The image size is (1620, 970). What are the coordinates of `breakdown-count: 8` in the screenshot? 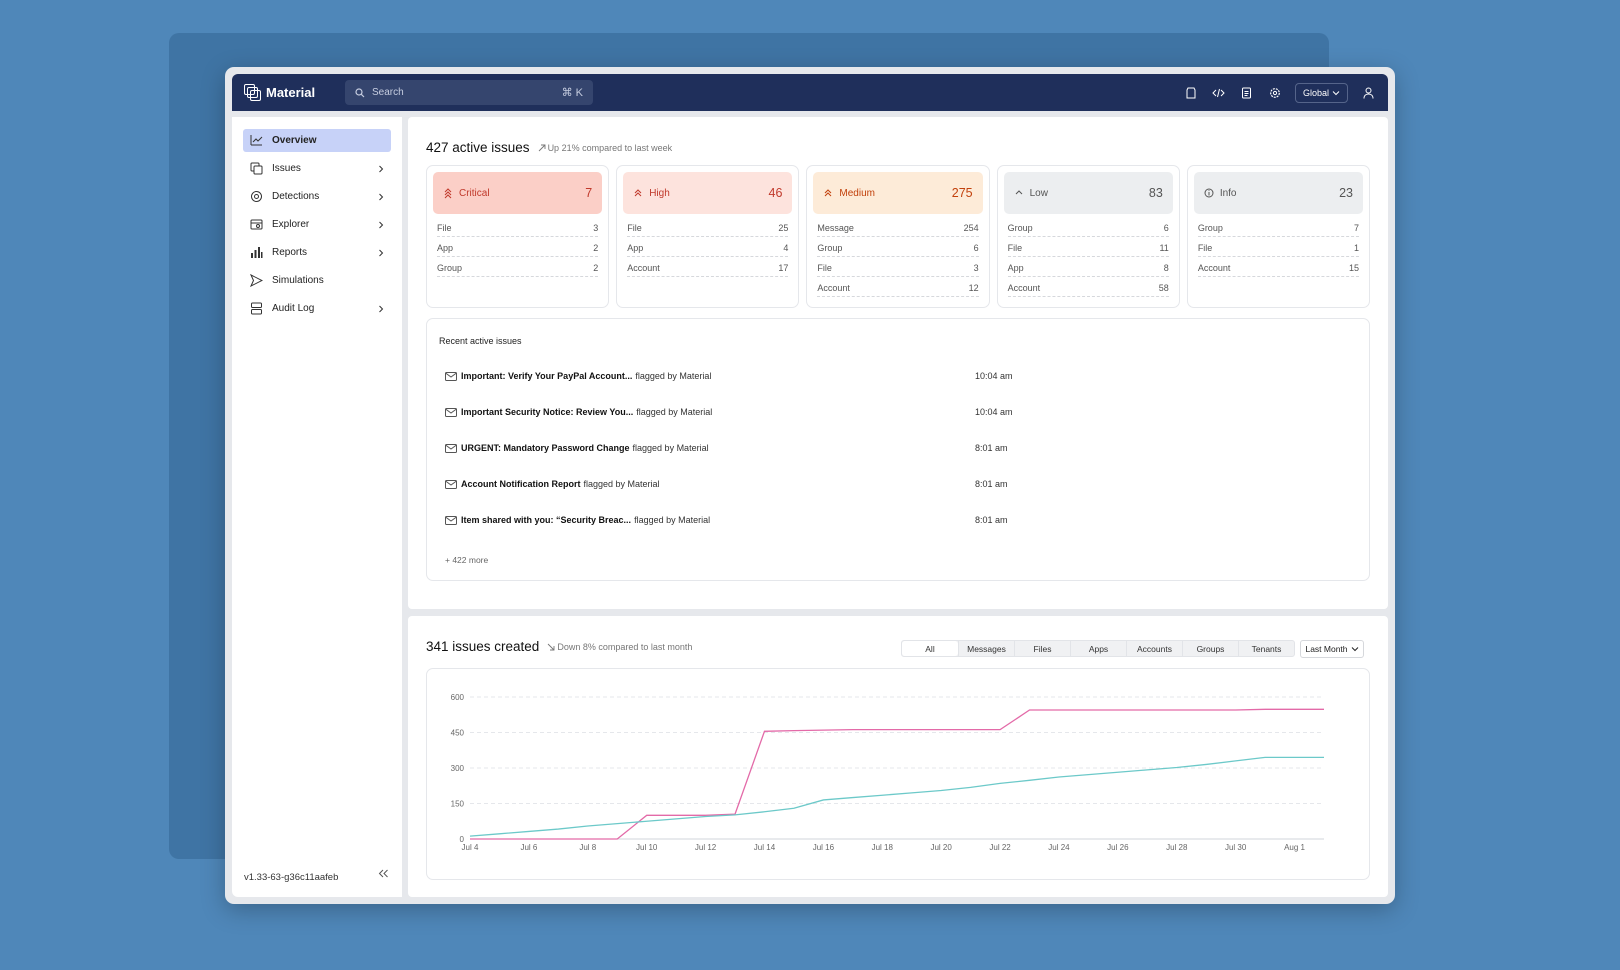 It's located at (1166, 268).